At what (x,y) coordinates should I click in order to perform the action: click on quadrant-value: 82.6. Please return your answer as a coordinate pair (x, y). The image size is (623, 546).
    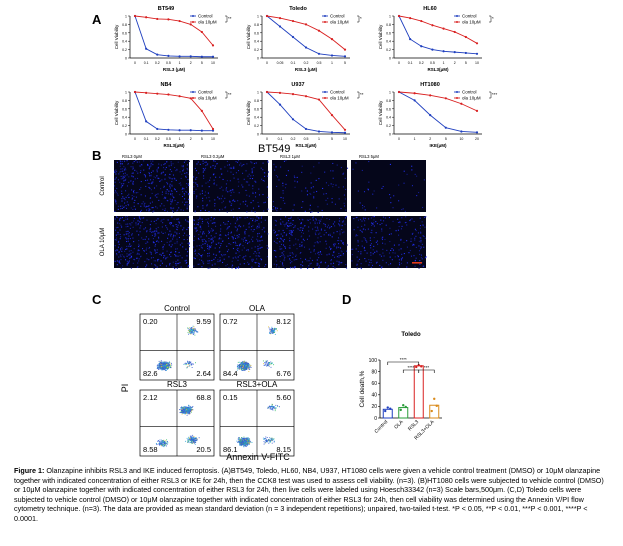
    Looking at the image, I should click on (150, 373).